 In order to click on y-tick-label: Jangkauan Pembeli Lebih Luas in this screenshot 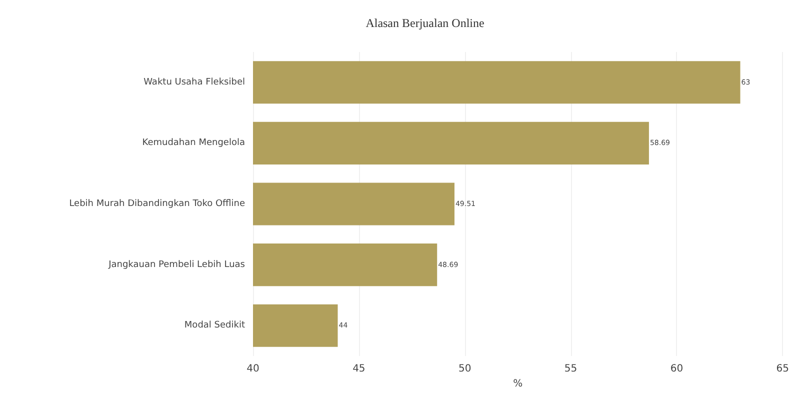, I will do `click(177, 265)`.